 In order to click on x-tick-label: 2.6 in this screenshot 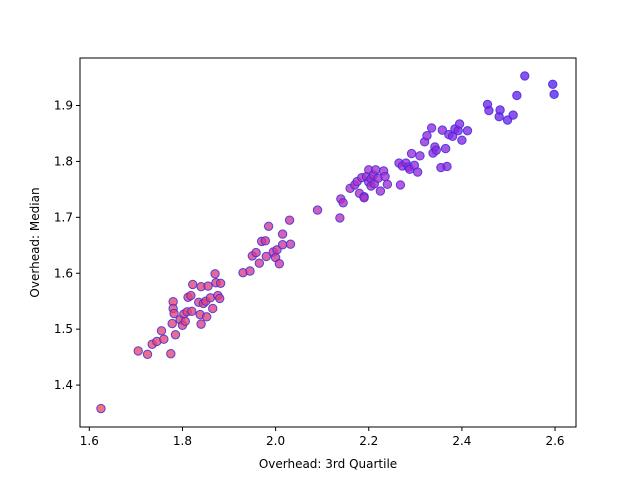, I will do `click(554, 441)`.